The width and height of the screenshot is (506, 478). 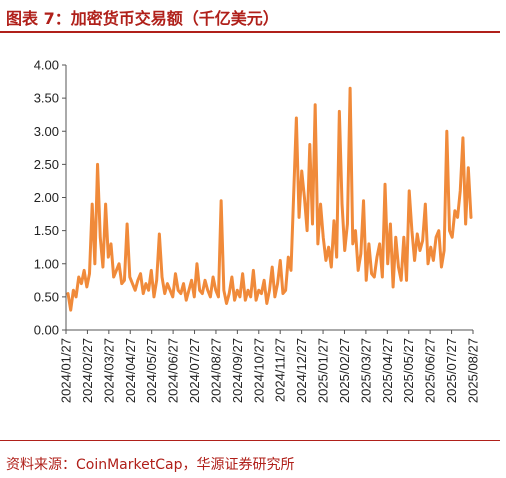 What do you see at coordinates (142, 18) in the screenshot?
I see `chart-title: 图表 7：加密货币交易额（千亿美元）` at bounding box center [142, 18].